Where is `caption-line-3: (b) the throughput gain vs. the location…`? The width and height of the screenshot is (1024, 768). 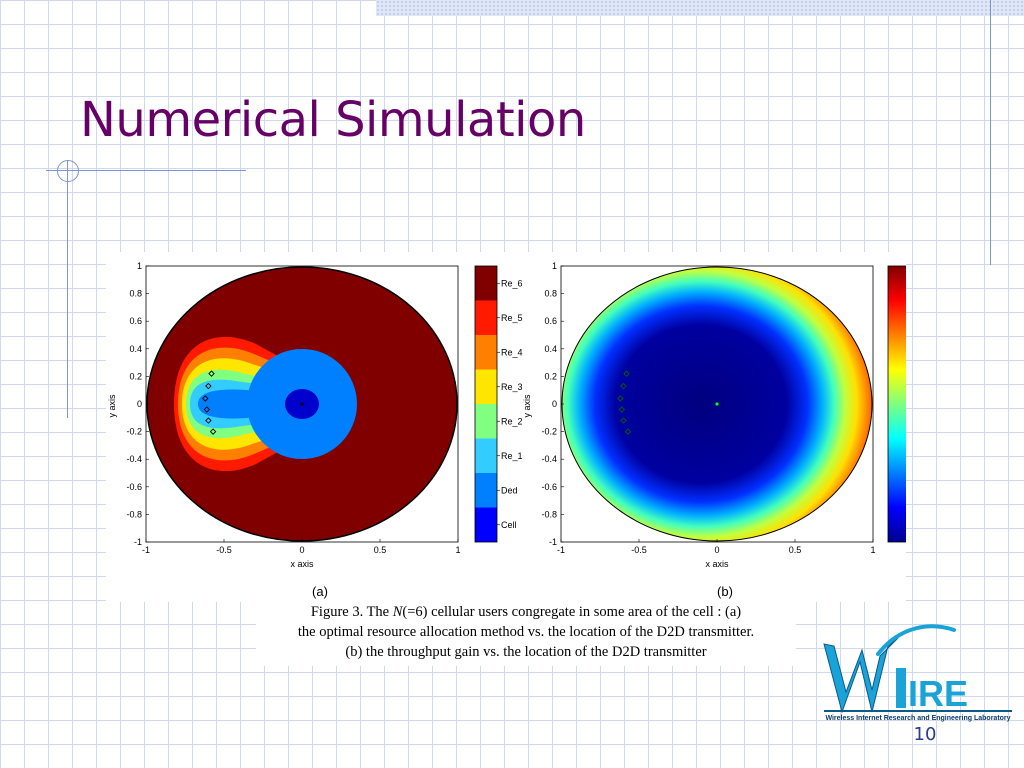
caption-line-3: (b) the throughput gain vs. the location… is located at coordinates (526, 652).